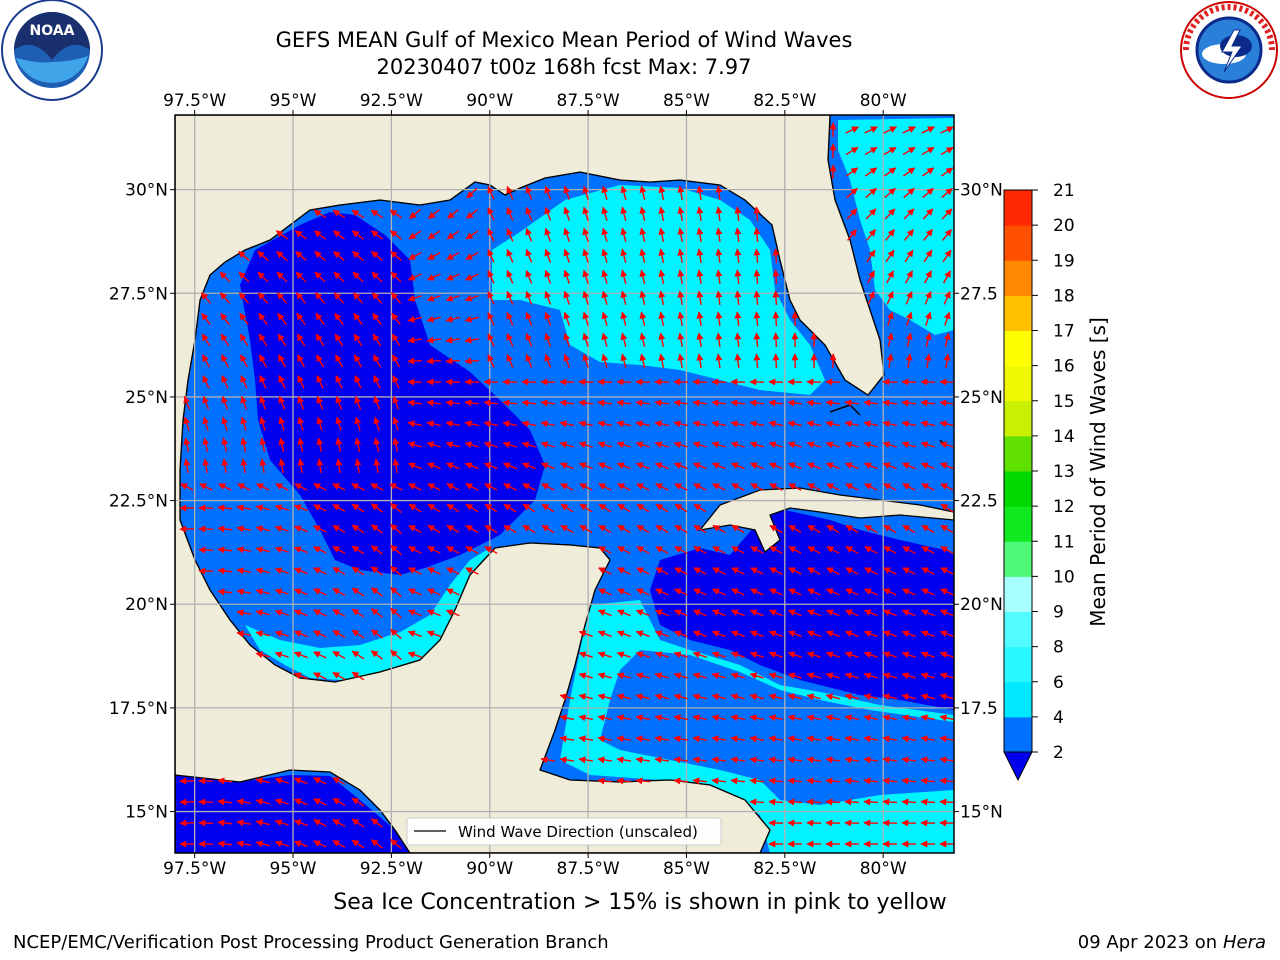 This screenshot has width=1280, height=960. What do you see at coordinates (686, 101) in the screenshot?
I see `lon-label-top: 85°W` at bounding box center [686, 101].